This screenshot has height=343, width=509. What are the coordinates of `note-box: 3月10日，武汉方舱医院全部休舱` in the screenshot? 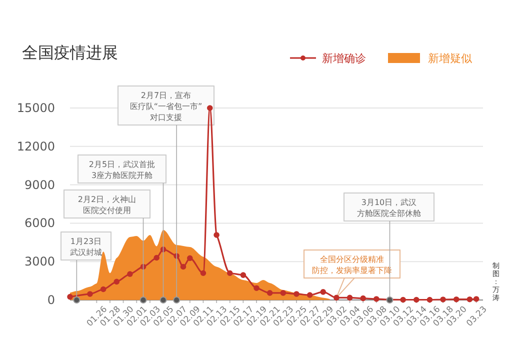 It's located at (389, 207).